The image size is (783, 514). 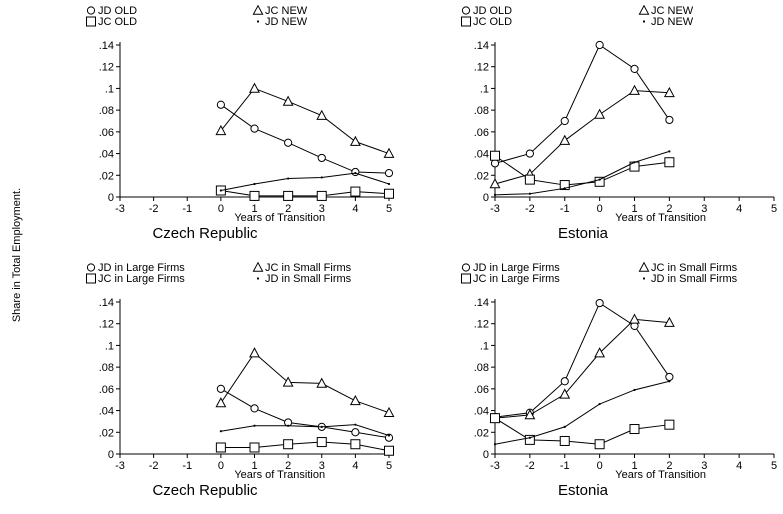 What do you see at coordinates (111, 22) in the screenshot?
I see `legend-entry: JC OLD` at bounding box center [111, 22].